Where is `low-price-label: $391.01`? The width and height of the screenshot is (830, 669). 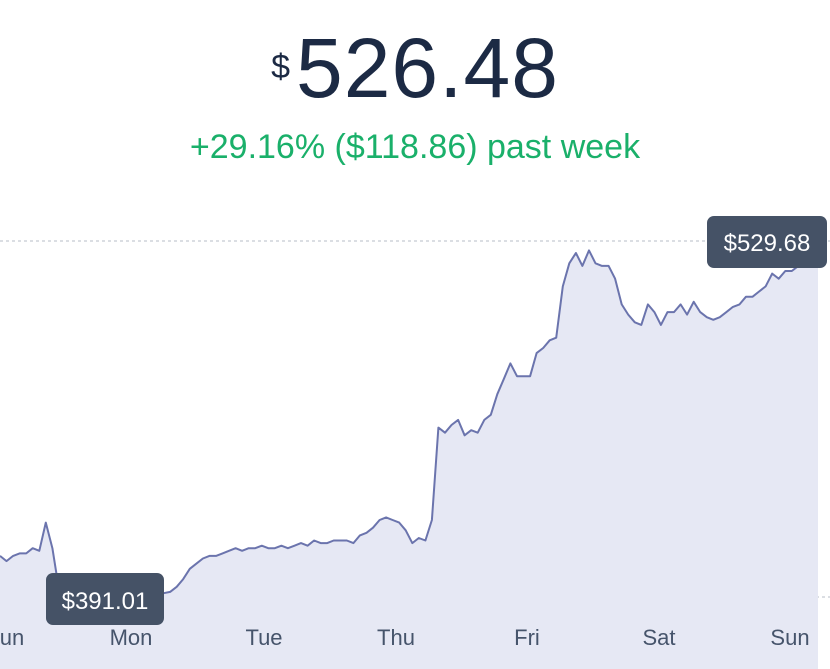
low-price-label: $391.01 is located at coordinates (105, 601).